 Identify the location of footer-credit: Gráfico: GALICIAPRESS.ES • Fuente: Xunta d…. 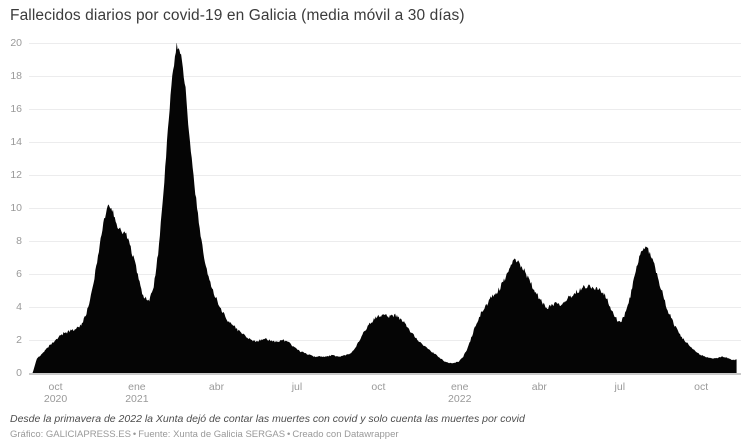
(380, 434).